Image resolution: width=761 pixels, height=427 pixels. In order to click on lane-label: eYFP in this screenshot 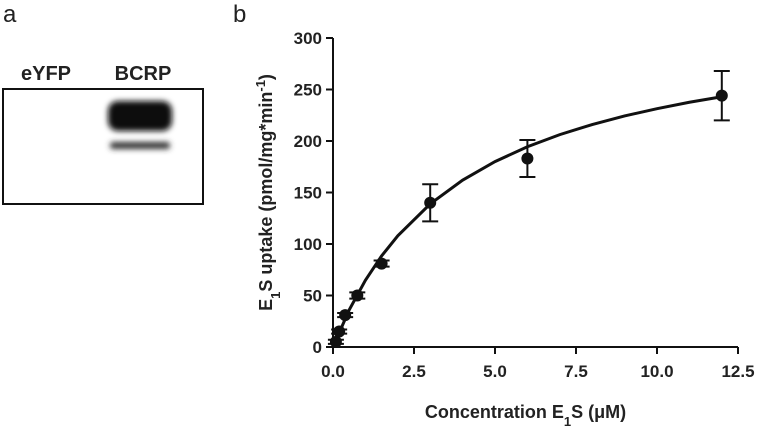, I will do `click(46, 74)`.